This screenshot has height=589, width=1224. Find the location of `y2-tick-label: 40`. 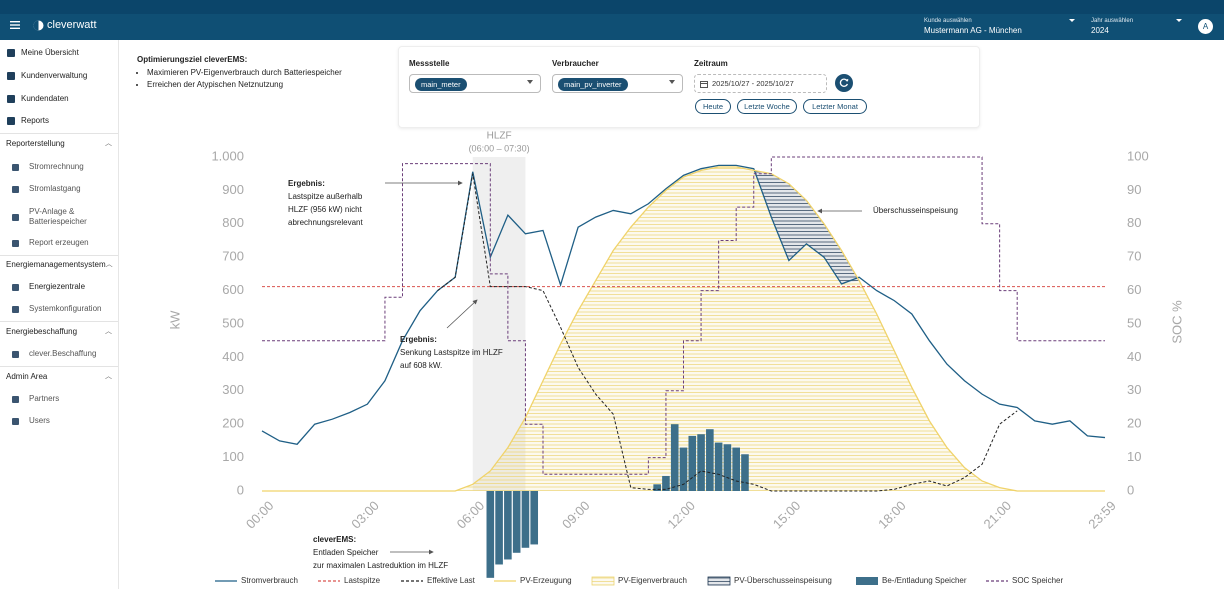

y2-tick-label: 40 is located at coordinates (1134, 356).